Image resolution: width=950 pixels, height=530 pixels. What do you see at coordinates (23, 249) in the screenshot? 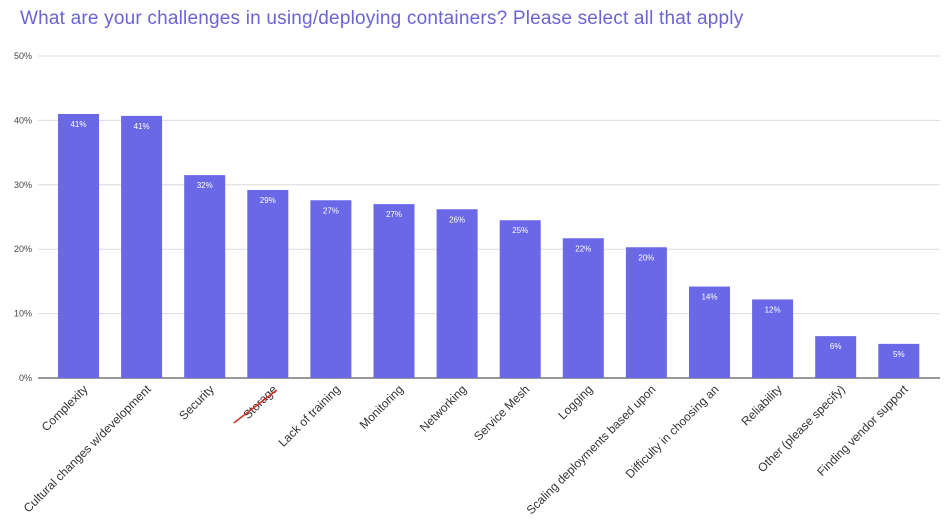
I see `y-tick-label: 20%` at bounding box center [23, 249].